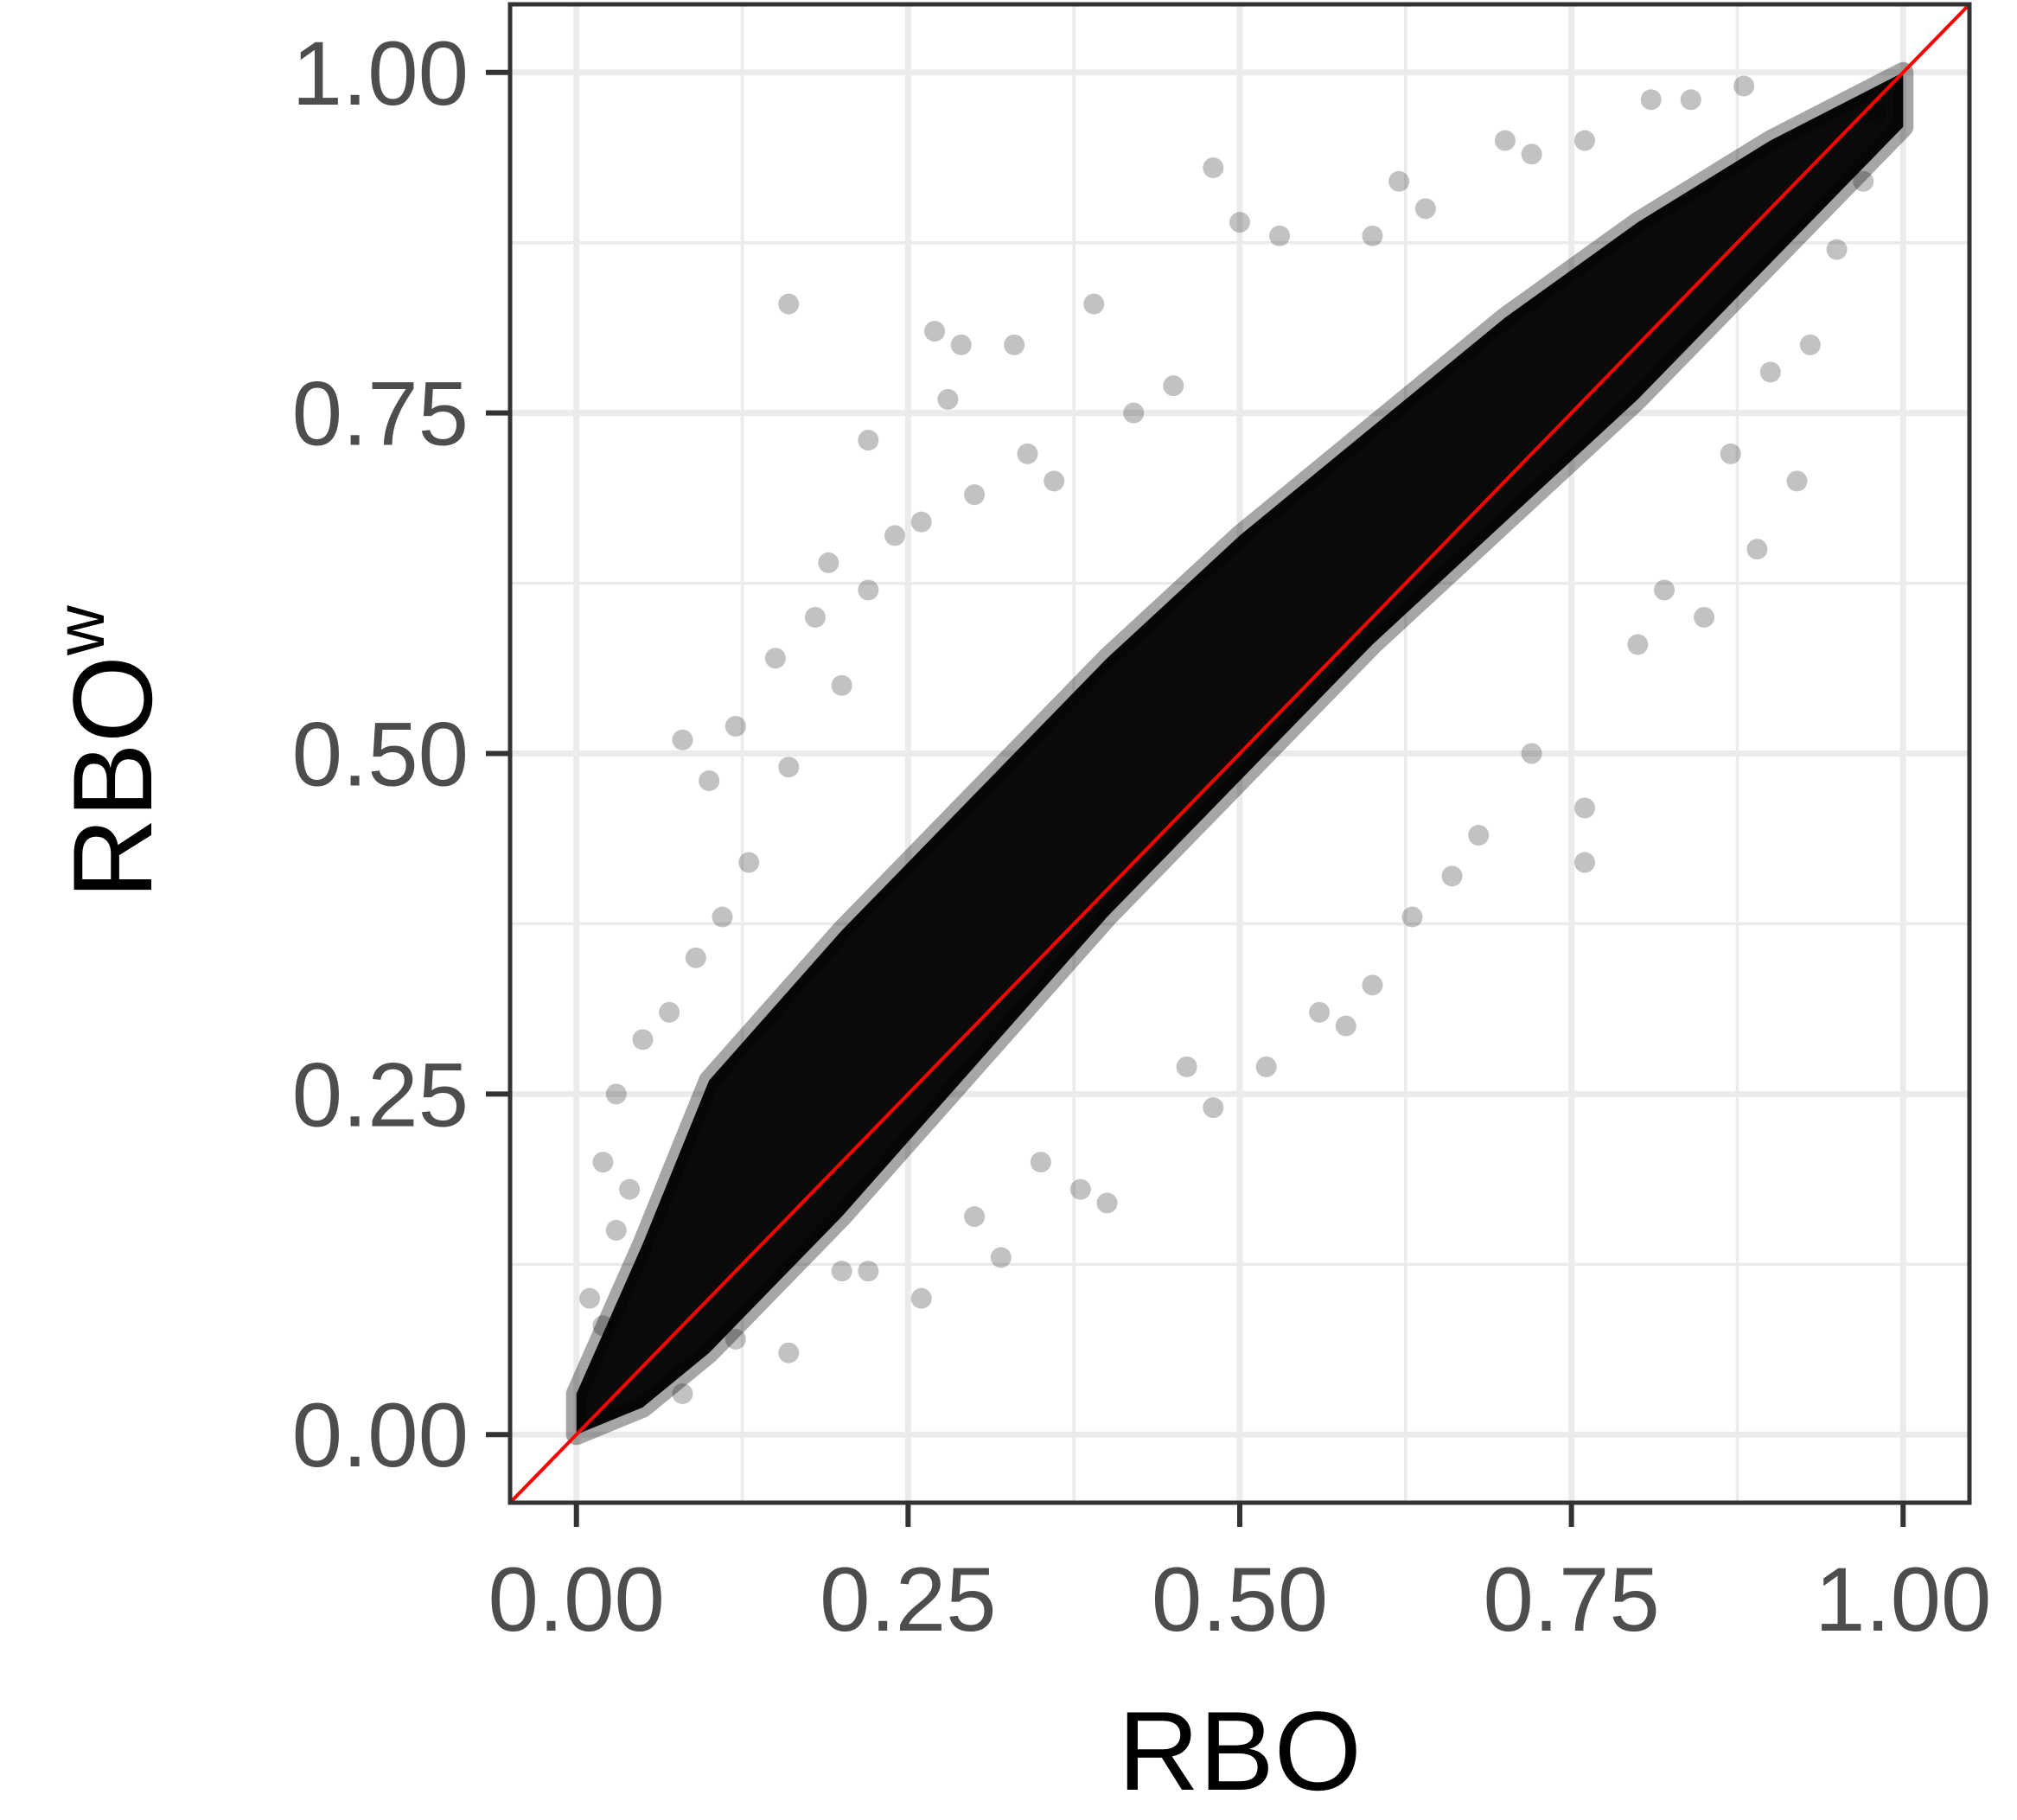  Describe the element at coordinates (1240, 1600) in the screenshot. I see `x-tick-label: 0.50` at that location.